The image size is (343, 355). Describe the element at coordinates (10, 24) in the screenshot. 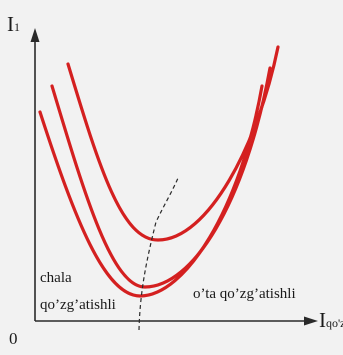

I see `y-axis-label-main: I` at that location.